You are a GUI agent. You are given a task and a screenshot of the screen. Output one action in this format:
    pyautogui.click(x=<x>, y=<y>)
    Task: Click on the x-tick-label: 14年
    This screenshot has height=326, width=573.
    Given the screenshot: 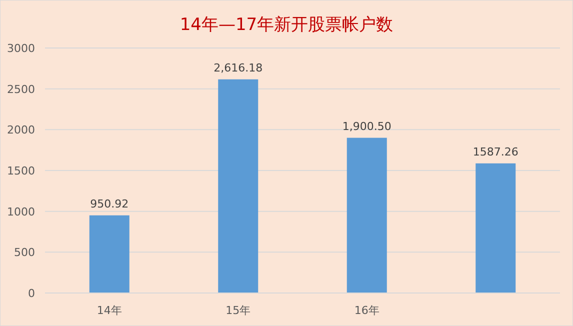 What is the action you would take?
    pyautogui.click(x=109, y=310)
    